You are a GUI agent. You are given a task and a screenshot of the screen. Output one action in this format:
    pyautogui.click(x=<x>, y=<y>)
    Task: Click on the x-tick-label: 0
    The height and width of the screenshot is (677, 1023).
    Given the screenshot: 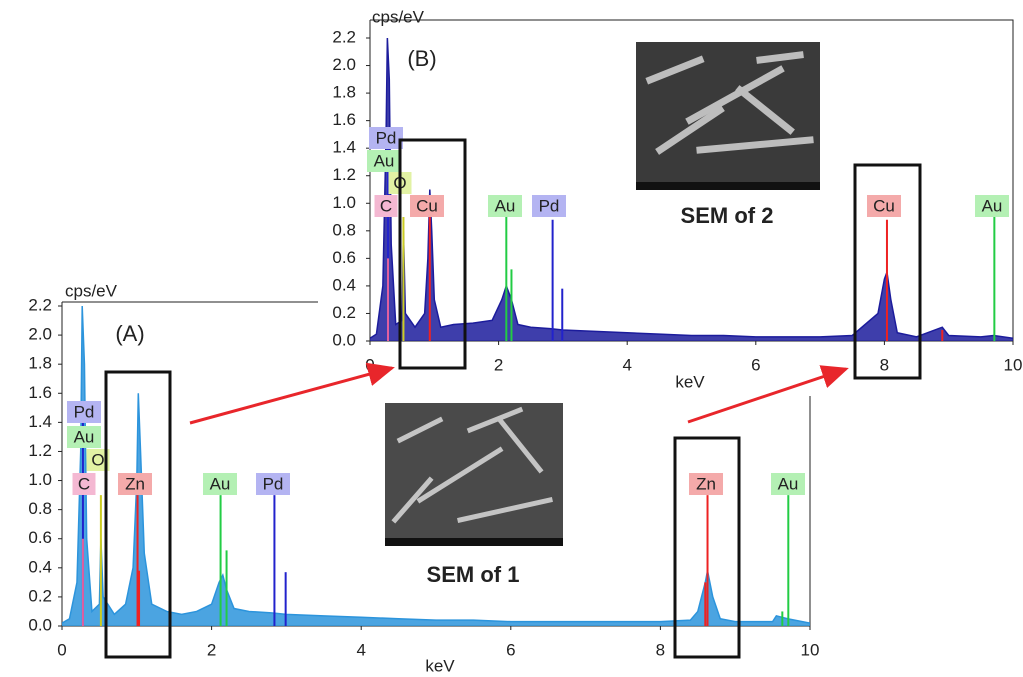 What is the action you would take?
    pyautogui.click(x=61, y=649)
    